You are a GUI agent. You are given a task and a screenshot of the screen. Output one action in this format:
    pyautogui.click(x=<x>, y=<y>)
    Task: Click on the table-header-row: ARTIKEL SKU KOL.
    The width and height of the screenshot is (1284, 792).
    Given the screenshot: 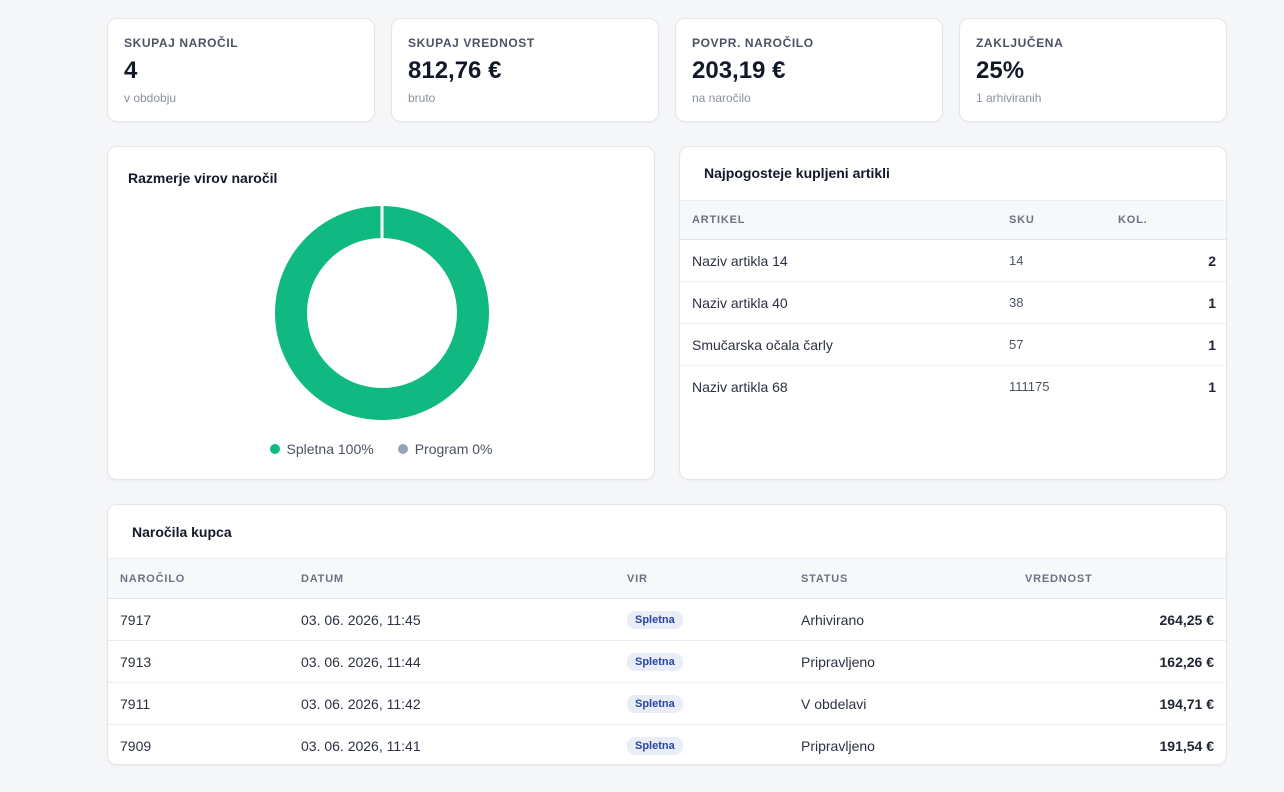 What is the action you would take?
    pyautogui.click(x=953, y=220)
    